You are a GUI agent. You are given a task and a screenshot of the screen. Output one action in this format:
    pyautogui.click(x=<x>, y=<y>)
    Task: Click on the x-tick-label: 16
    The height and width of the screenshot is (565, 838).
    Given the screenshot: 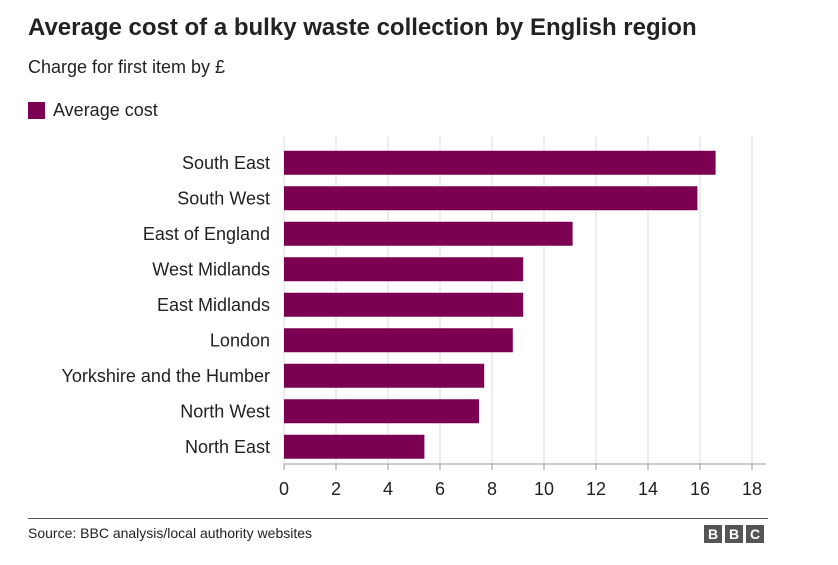 What is the action you would take?
    pyautogui.click(x=700, y=489)
    